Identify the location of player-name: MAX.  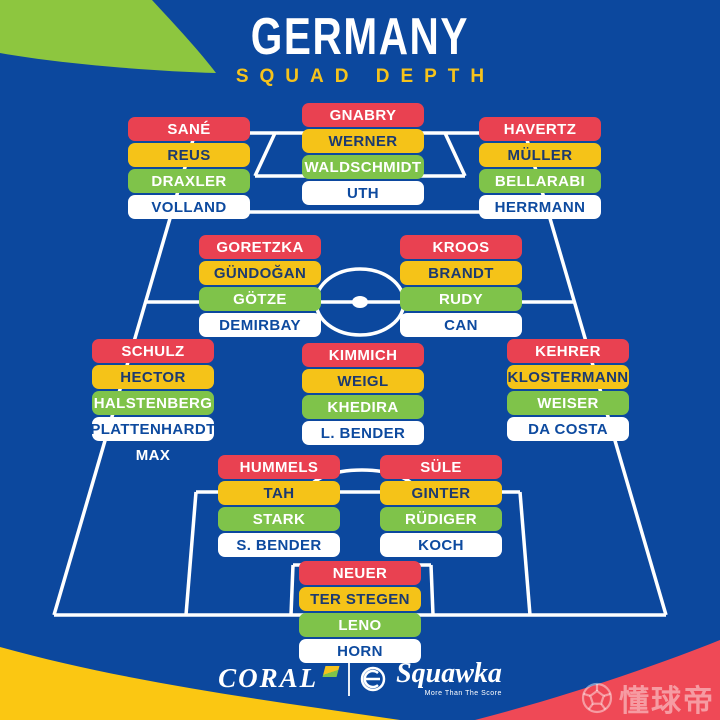
(153, 455).